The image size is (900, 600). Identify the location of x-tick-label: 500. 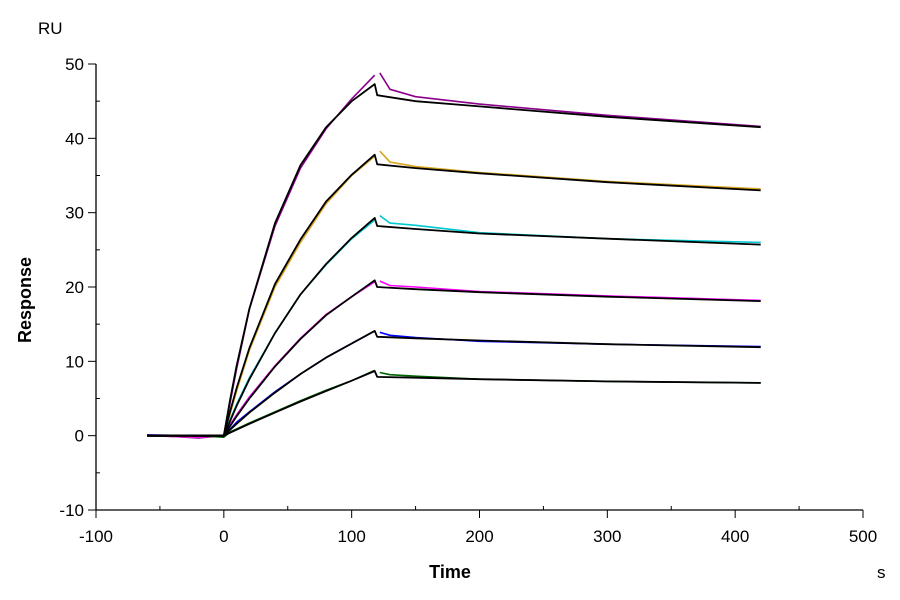
(863, 536).